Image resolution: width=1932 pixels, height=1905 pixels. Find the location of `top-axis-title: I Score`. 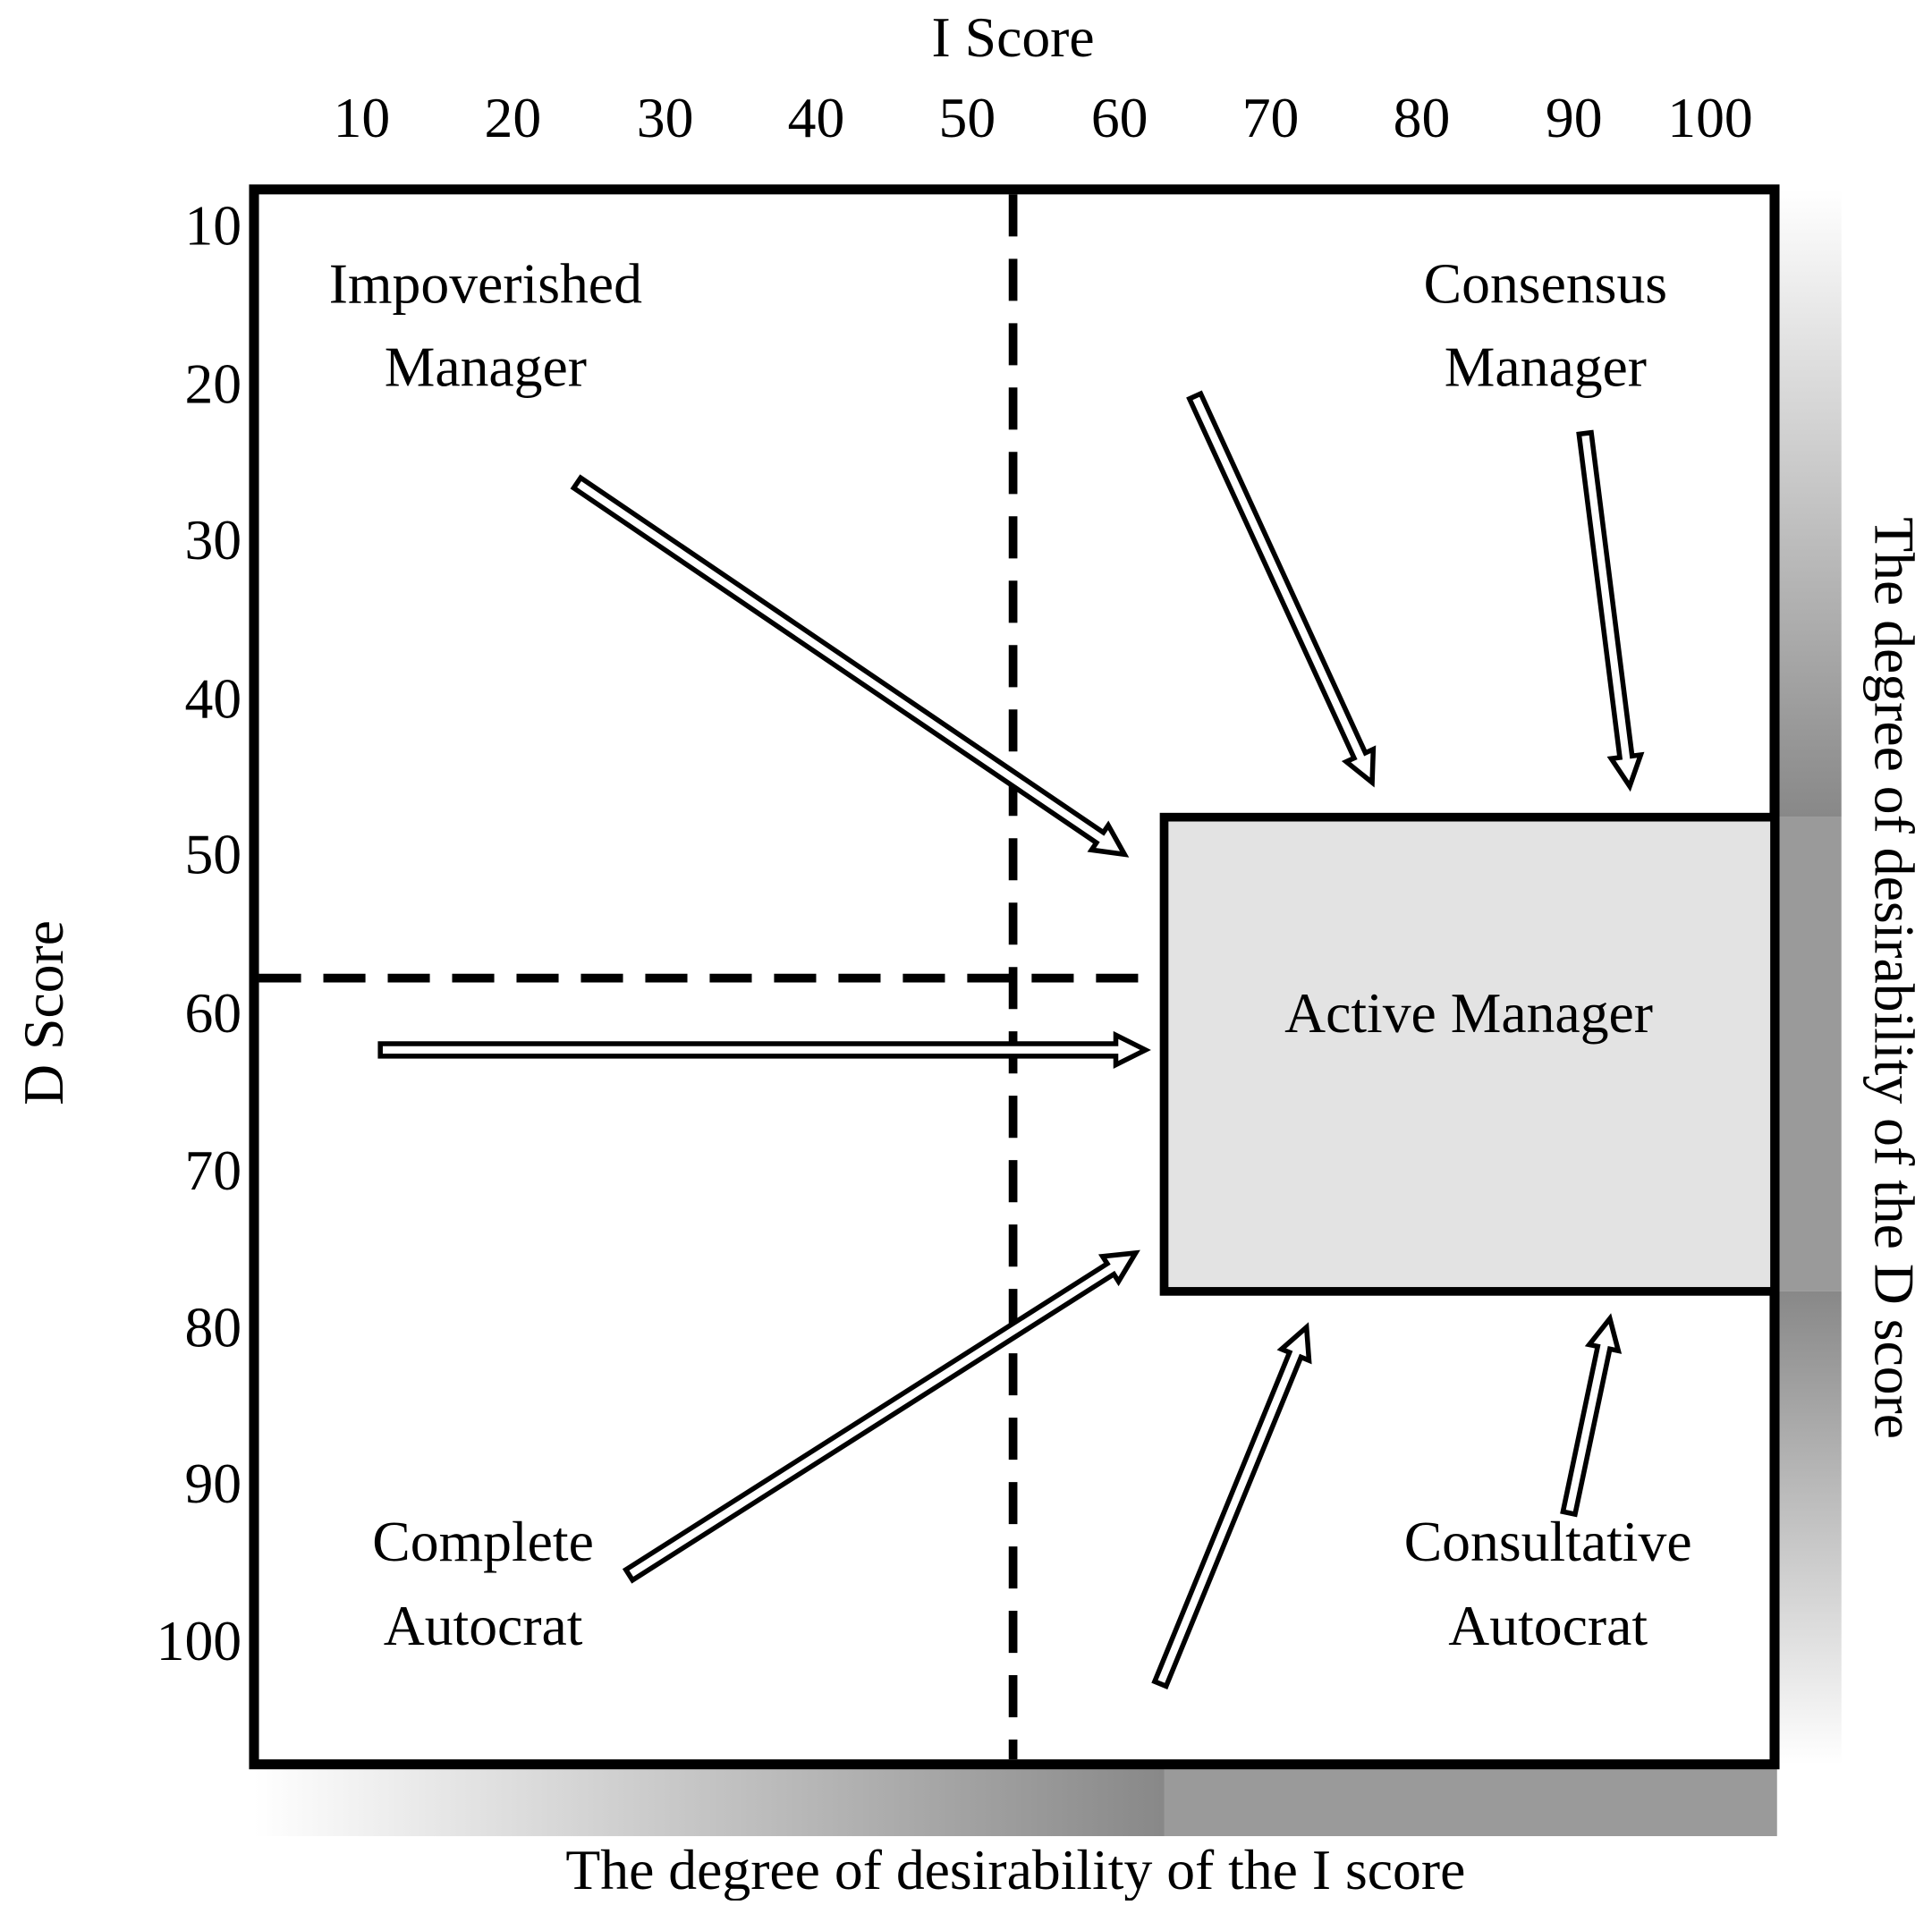

top-axis-title: I Score is located at coordinates (1013, 37).